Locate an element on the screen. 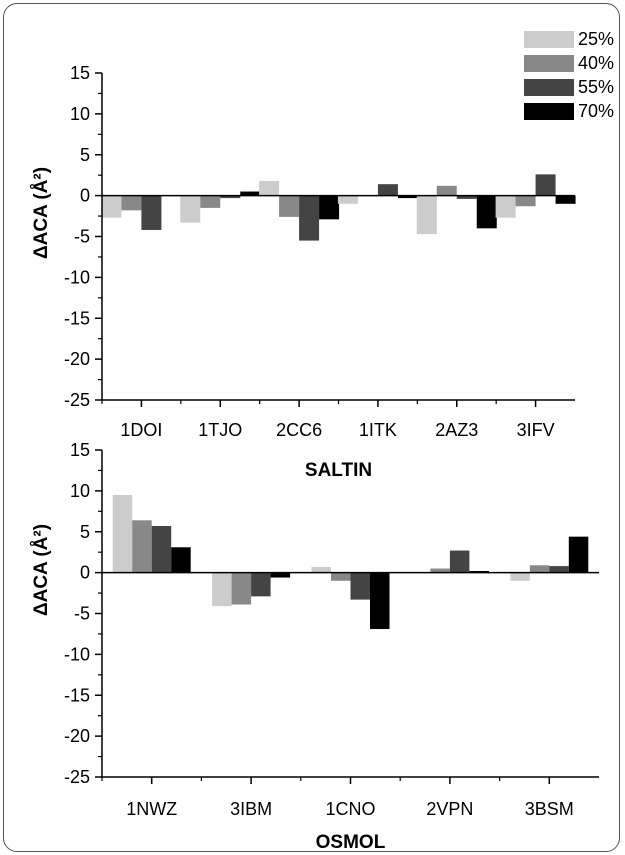 The width and height of the screenshot is (625, 855). bar-1cno-40- is located at coordinates (341, 576).